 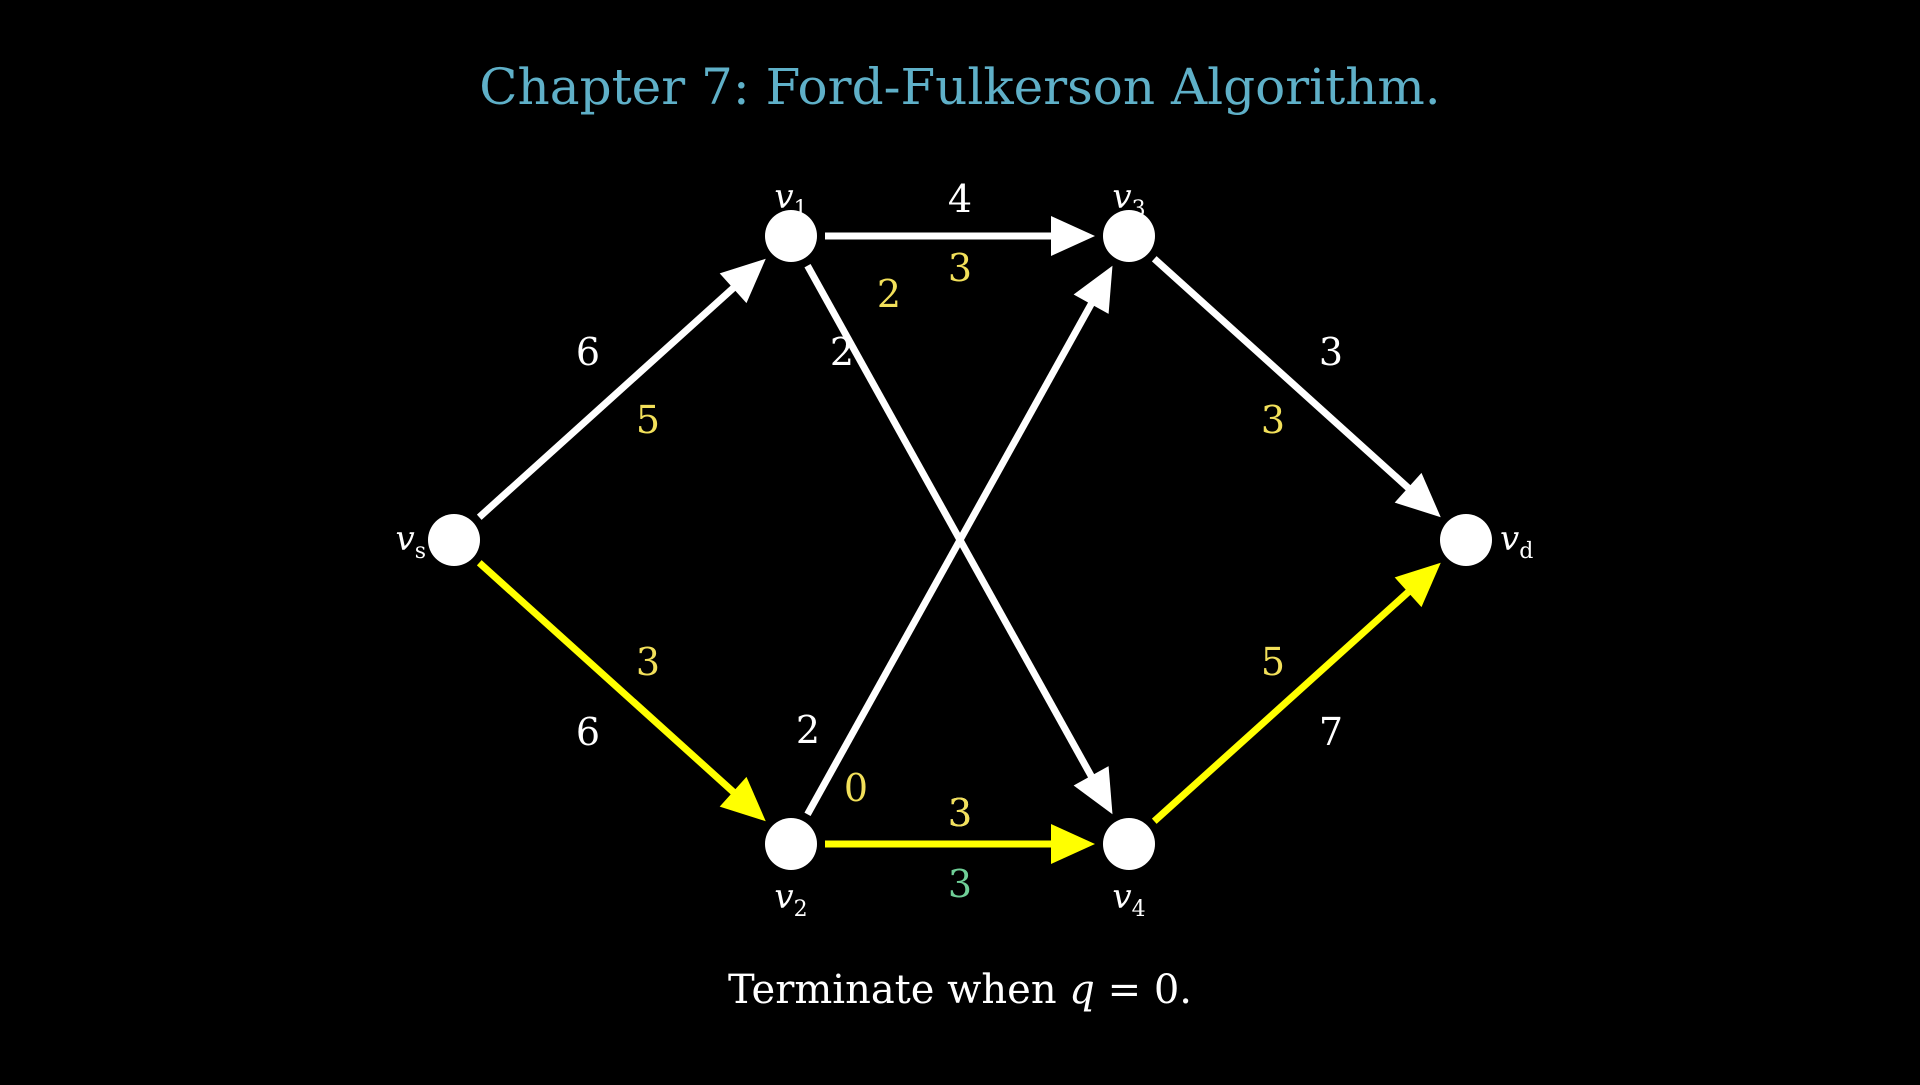 What do you see at coordinates (842, 352) in the screenshot?
I see `capacity-label-v1-v4: 2` at bounding box center [842, 352].